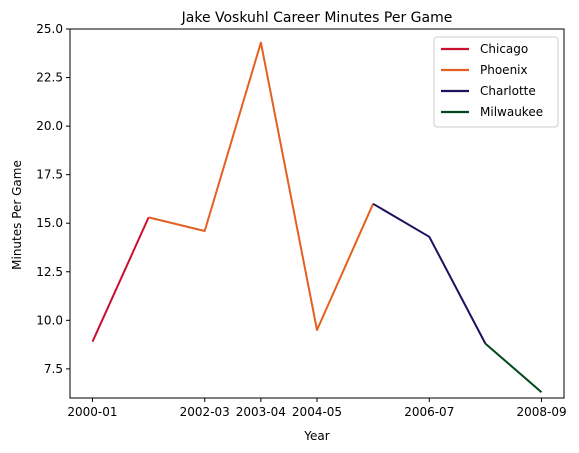 The width and height of the screenshot is (579, 453). I want to click on x-tick-label: 2000-01, so click(92, 412).